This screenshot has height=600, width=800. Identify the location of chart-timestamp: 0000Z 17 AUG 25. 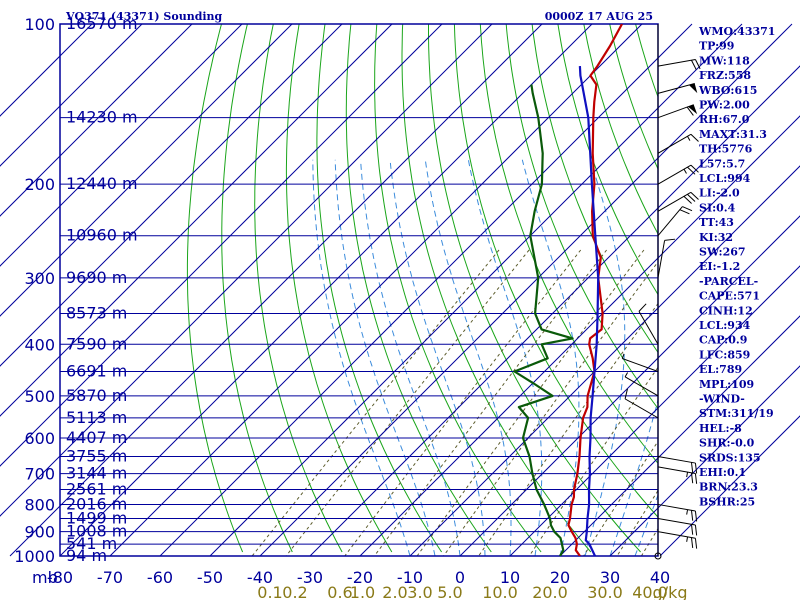
(599, 16).